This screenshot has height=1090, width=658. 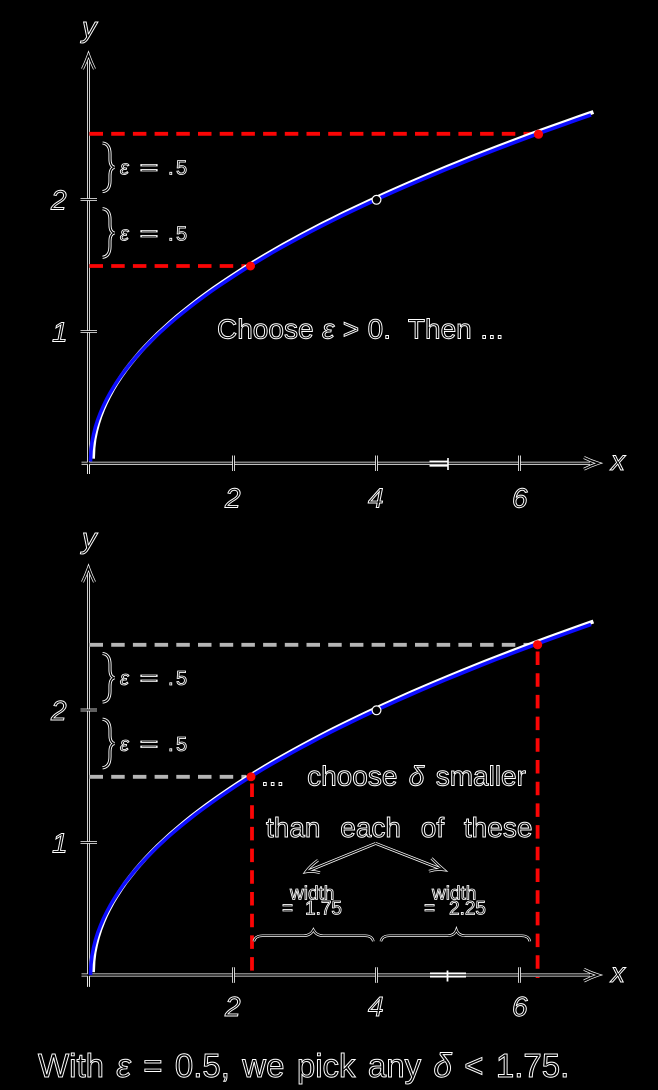 What do you see at coordinates (399, 827) in the screenshot?
I see `svg-text: than each of these` at bounding box center [399, 827].